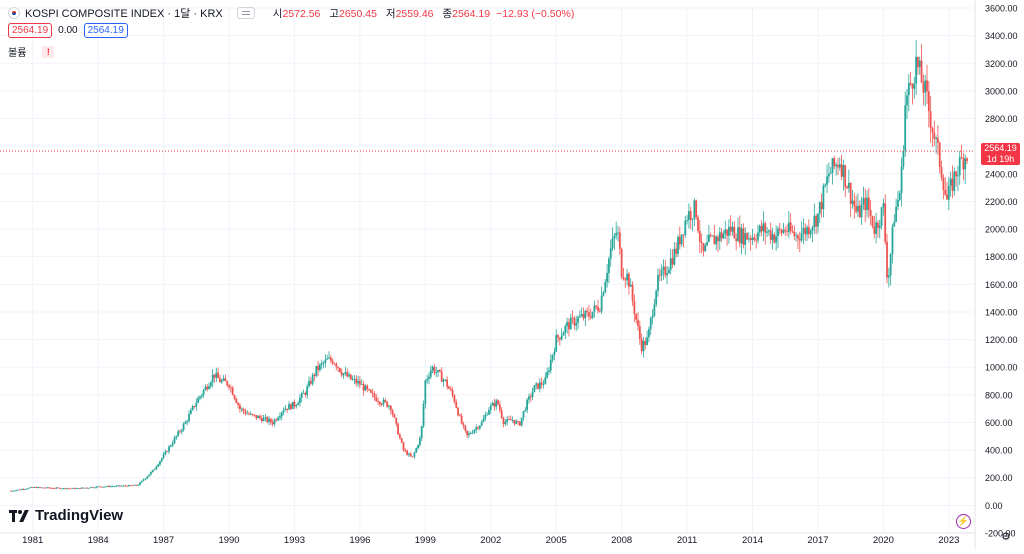  Describe the element at coordinates (963, 521) in the screenshot. I see `lightning-icon: ⚡` at that location.